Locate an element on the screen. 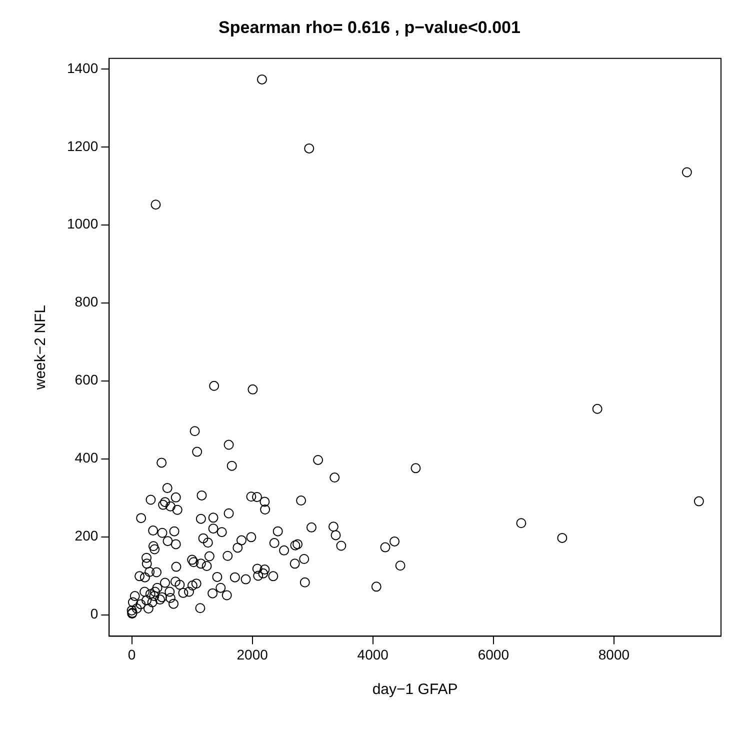 This screenshot has width=741, height=731. x-tick-label: 4000 is located at coordinates (373, 654).